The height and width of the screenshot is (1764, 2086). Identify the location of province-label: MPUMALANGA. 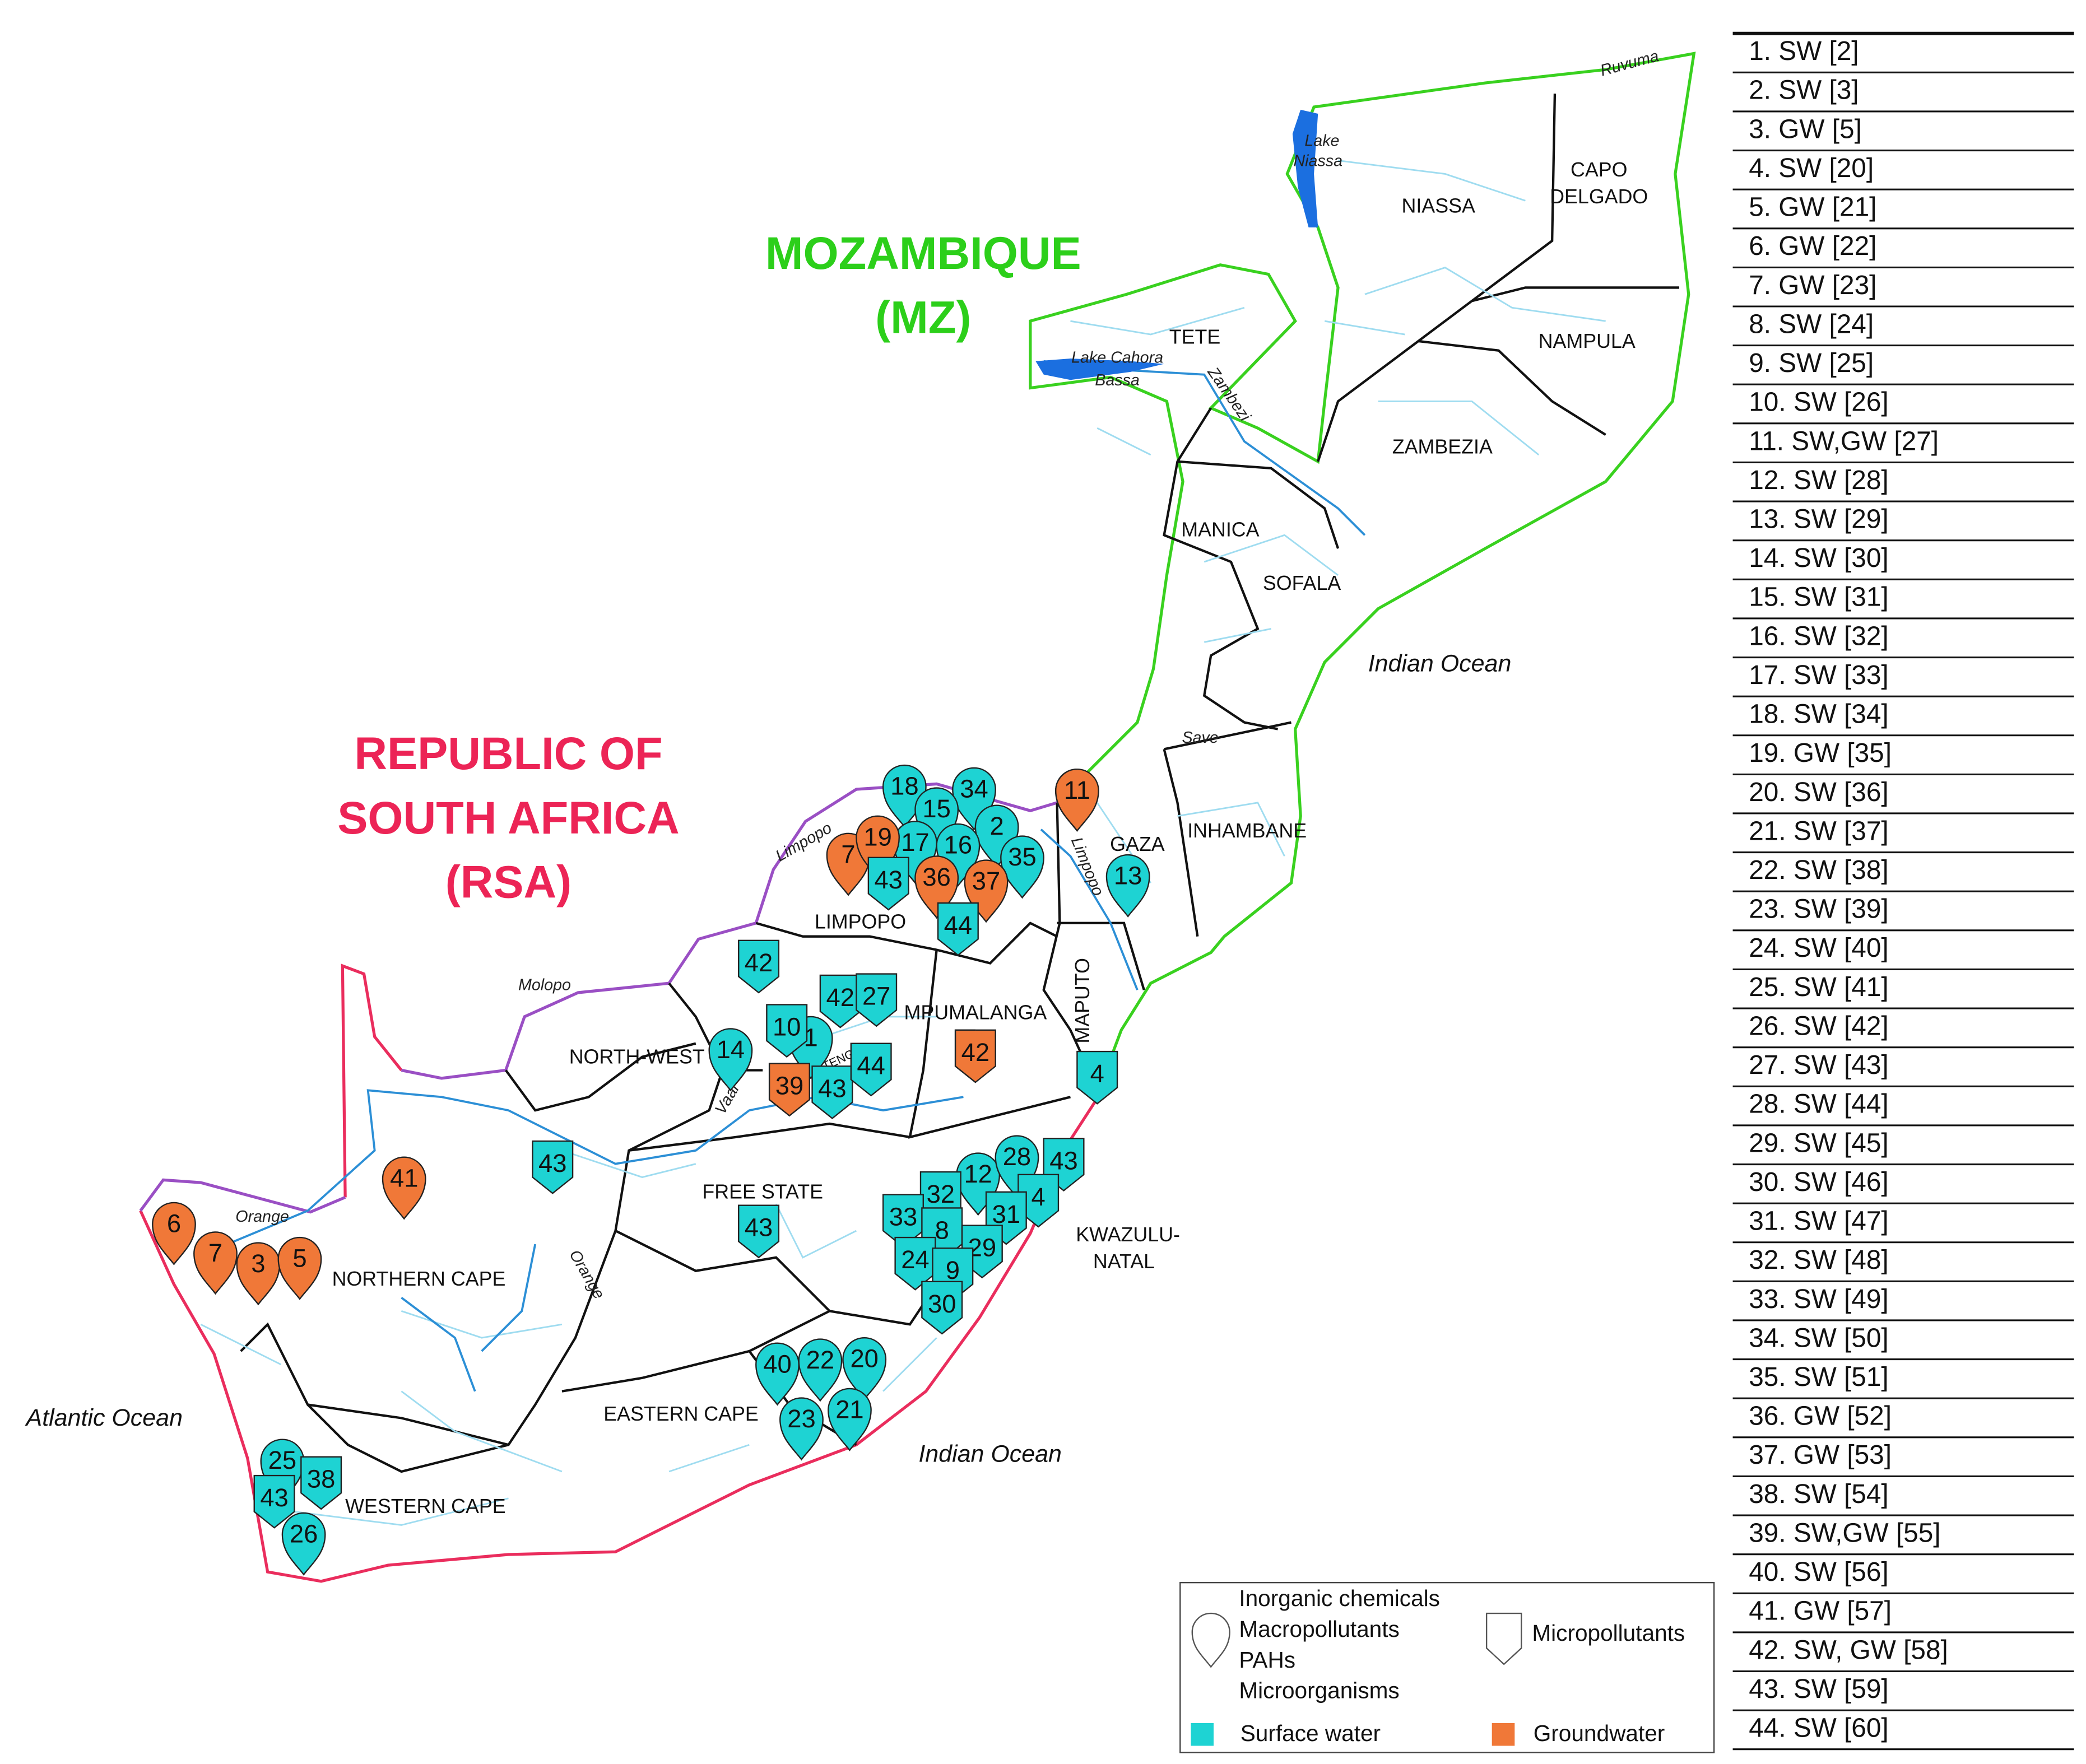
(975, 1013).